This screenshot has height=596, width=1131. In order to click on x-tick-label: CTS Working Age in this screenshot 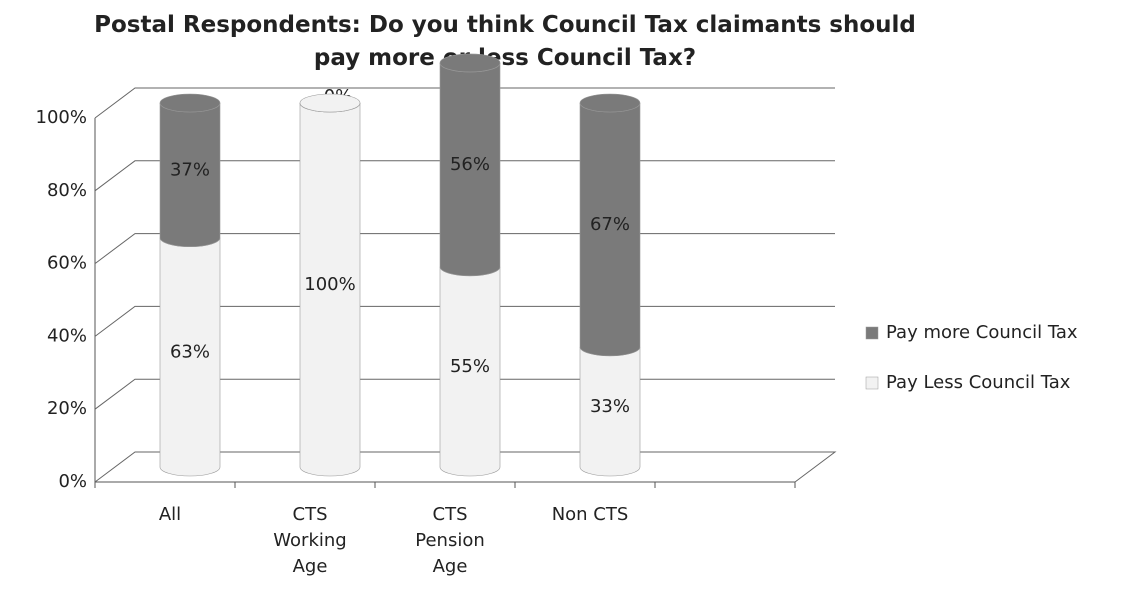, I will do `click(310, 540)`.